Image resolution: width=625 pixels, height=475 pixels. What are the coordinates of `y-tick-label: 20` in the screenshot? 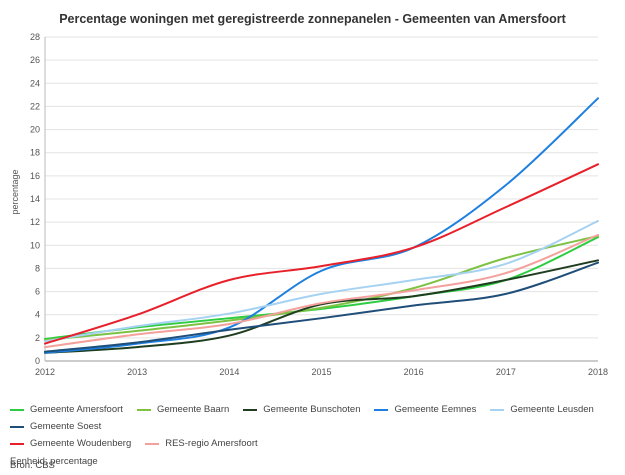 It's located at (35, 130).